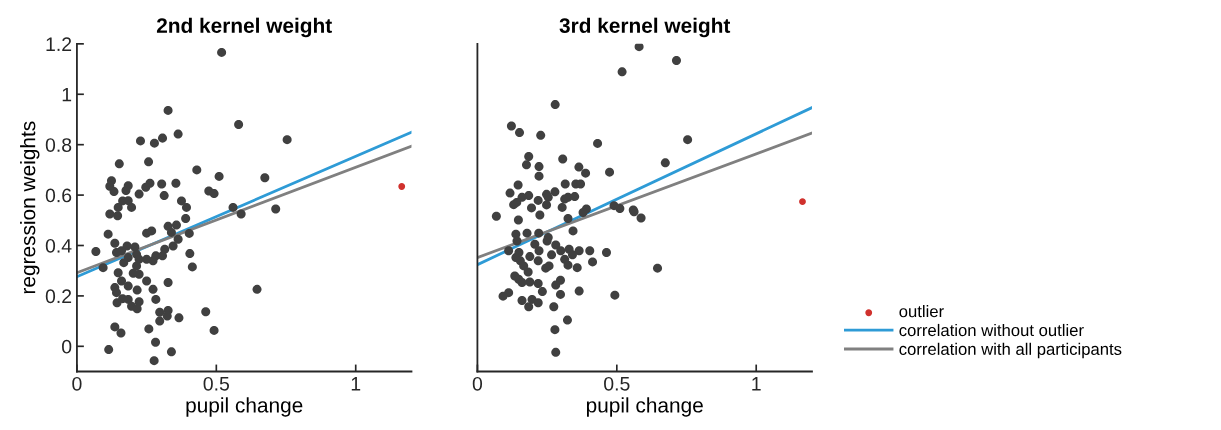 This screenshot has height=430, width=1221. I want to click on y-tick-label: 0.6, so click(58, 195).